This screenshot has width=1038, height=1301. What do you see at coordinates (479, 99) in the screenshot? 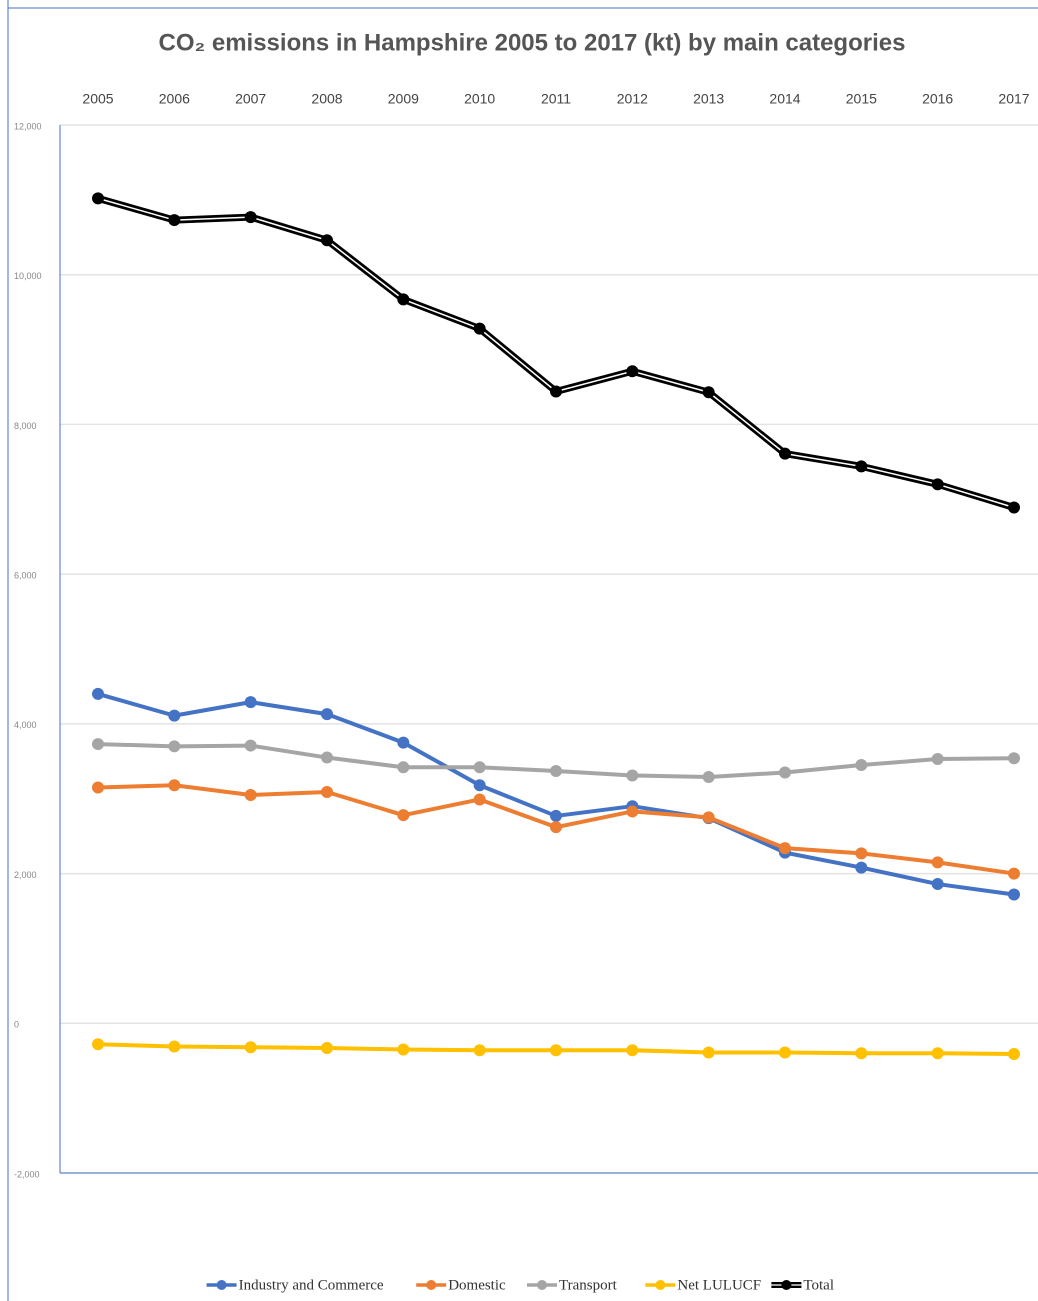
I see `x-tick-label: 2010` at bounding box center [479, 99].